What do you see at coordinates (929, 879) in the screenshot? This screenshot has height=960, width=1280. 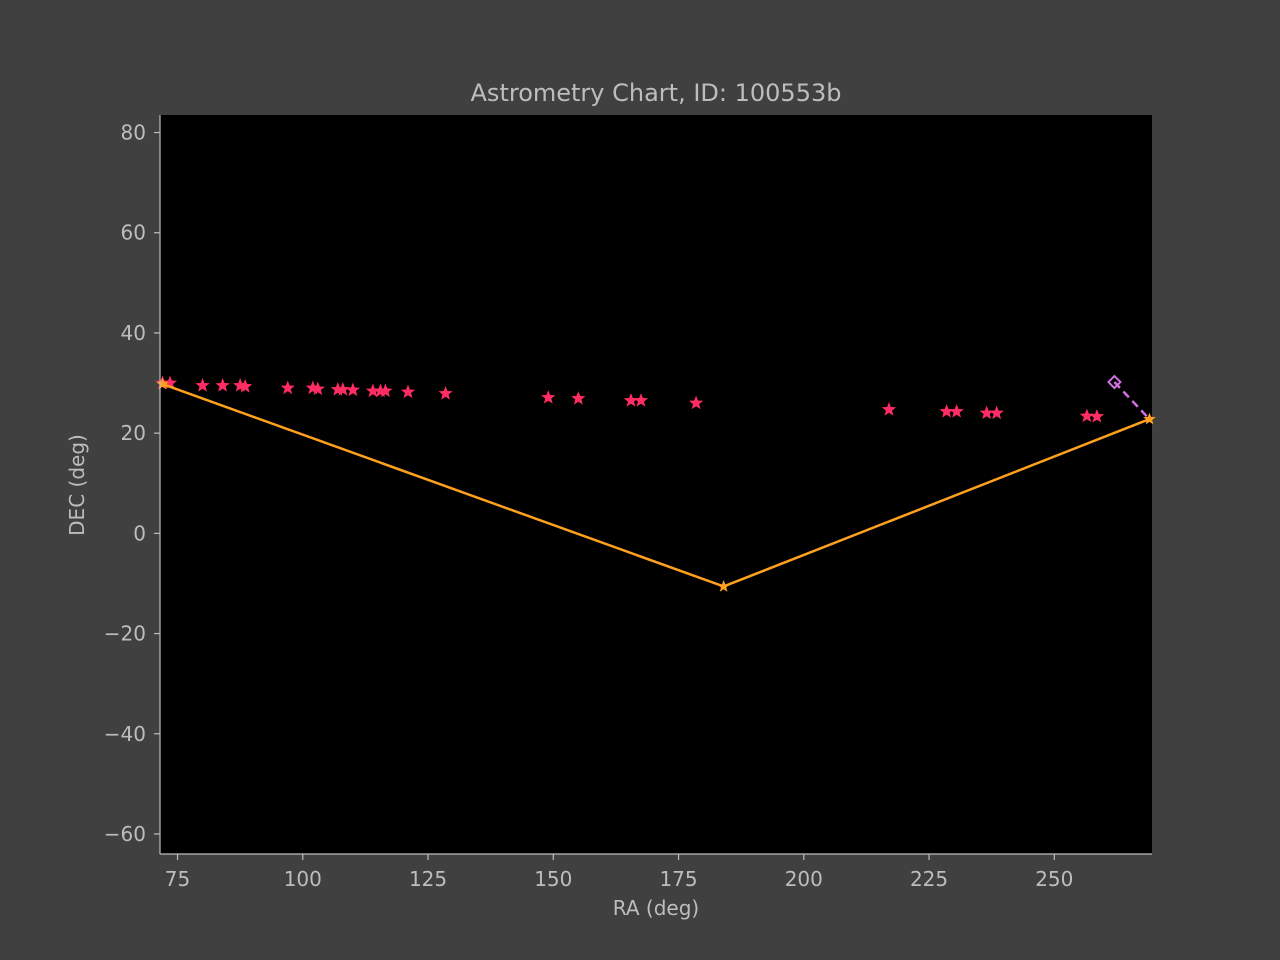 I see `x-tick-label: 225` at bounding box center [929, 879].